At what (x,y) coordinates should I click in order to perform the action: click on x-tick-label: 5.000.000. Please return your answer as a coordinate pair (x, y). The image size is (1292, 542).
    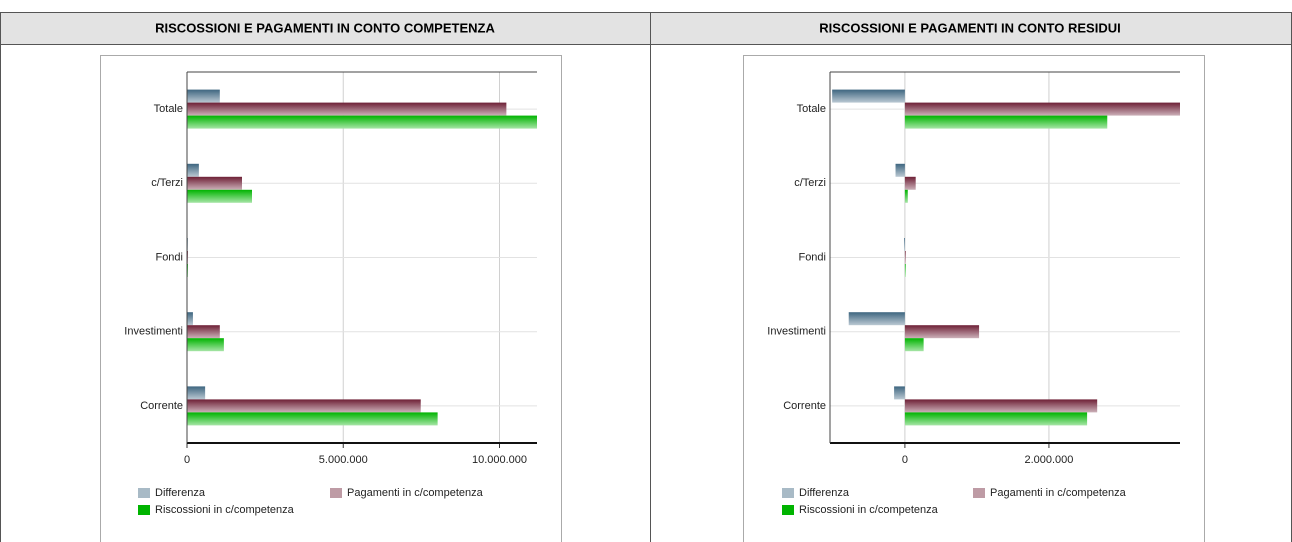
    Looking at the image, I should click on (343, 460).